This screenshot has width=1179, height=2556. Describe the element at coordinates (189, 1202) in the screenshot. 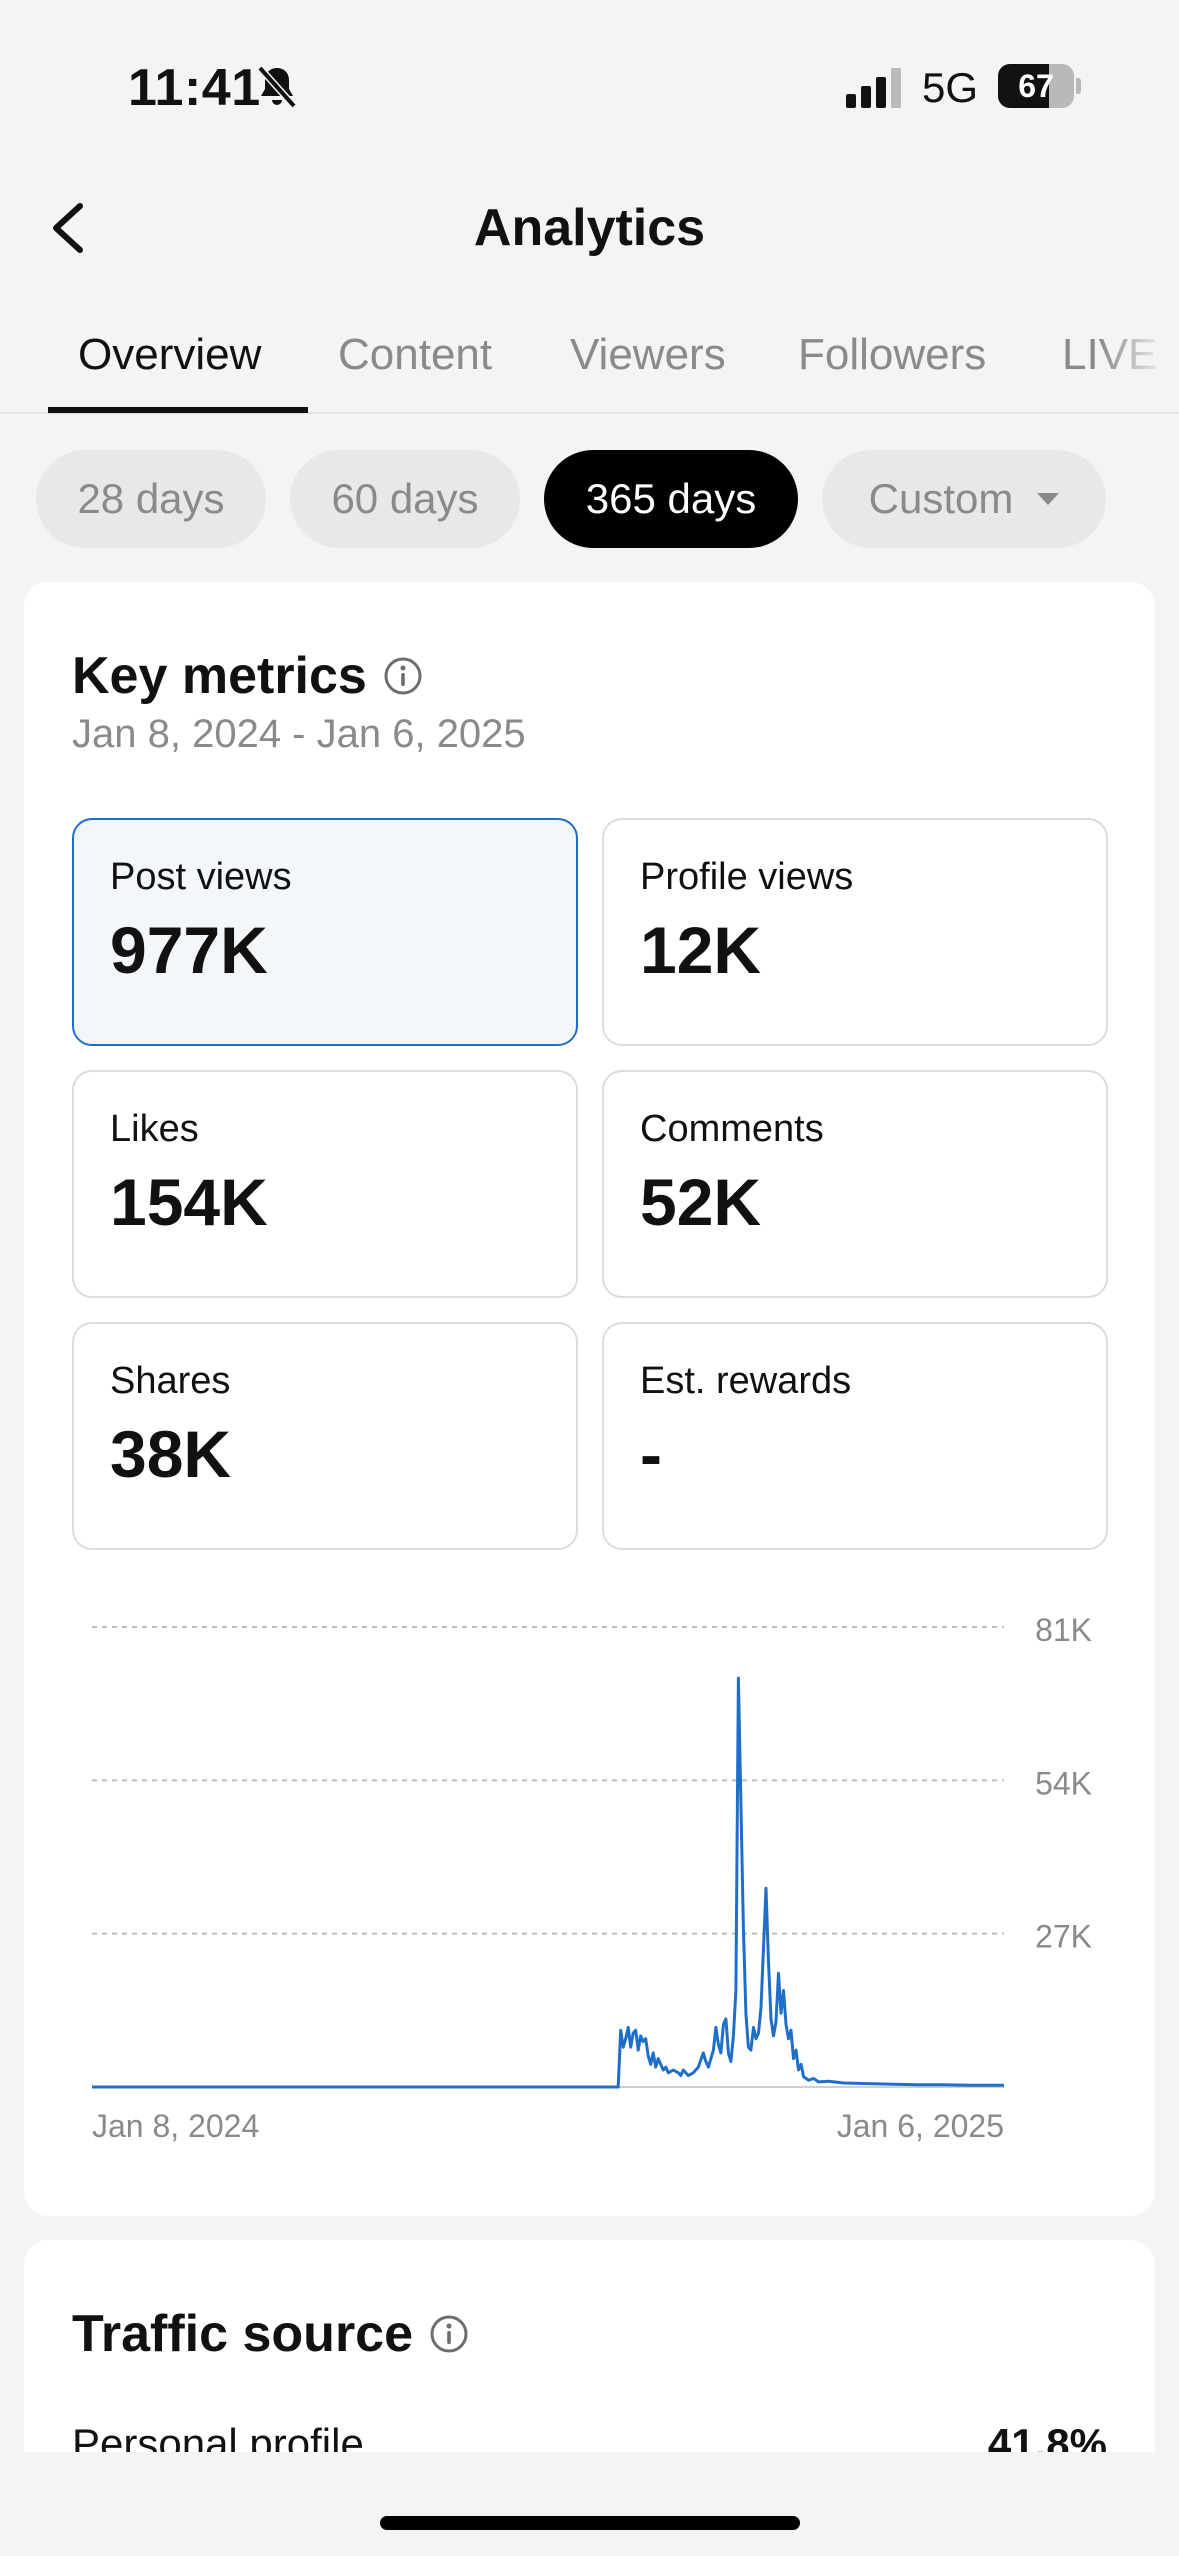

I see `metric-value: 154K` at that location.